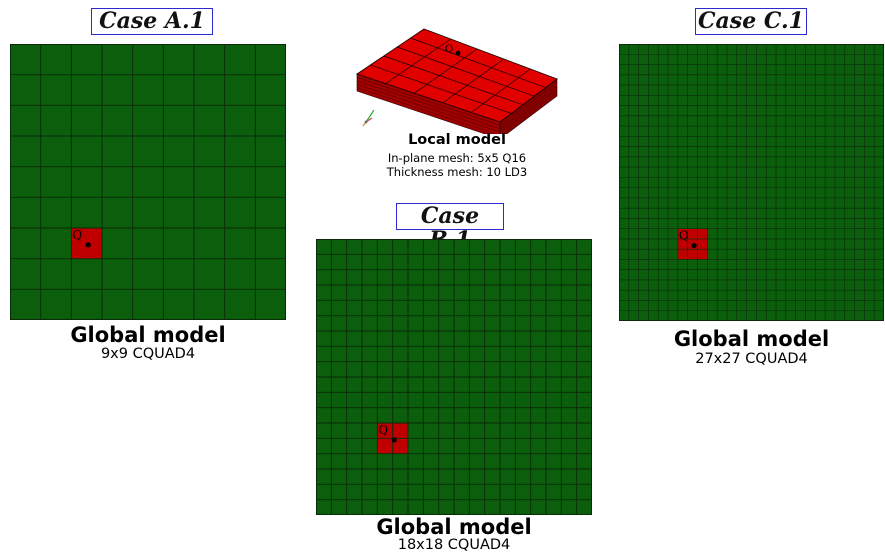 The height and width of the screenshot is (556, 885). I want to click on plate-area, so click(751, 182).